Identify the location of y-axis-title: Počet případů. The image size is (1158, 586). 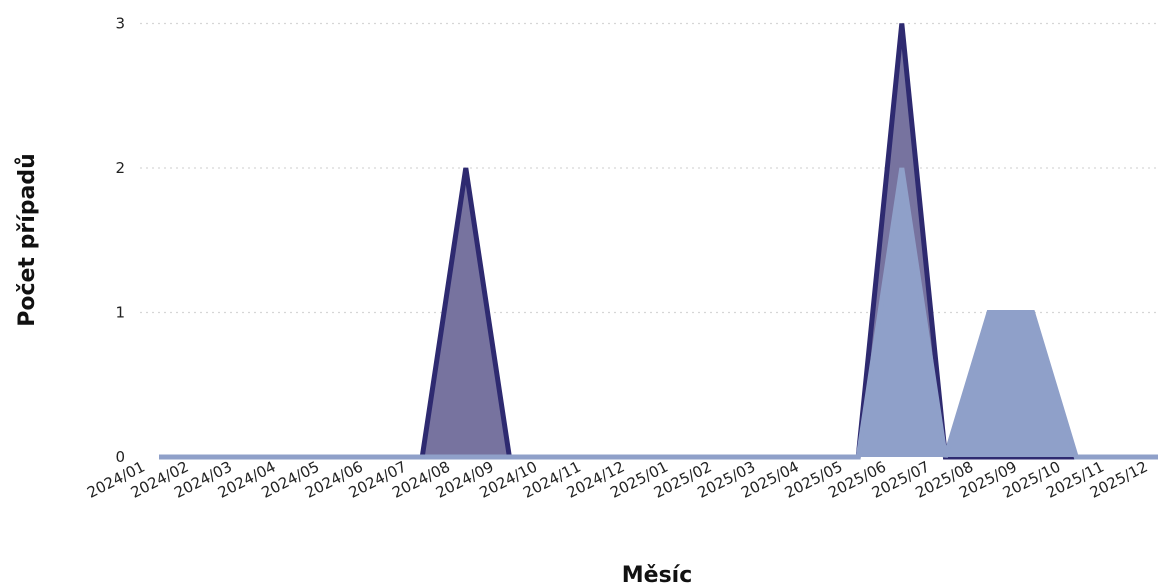
(27, 240).